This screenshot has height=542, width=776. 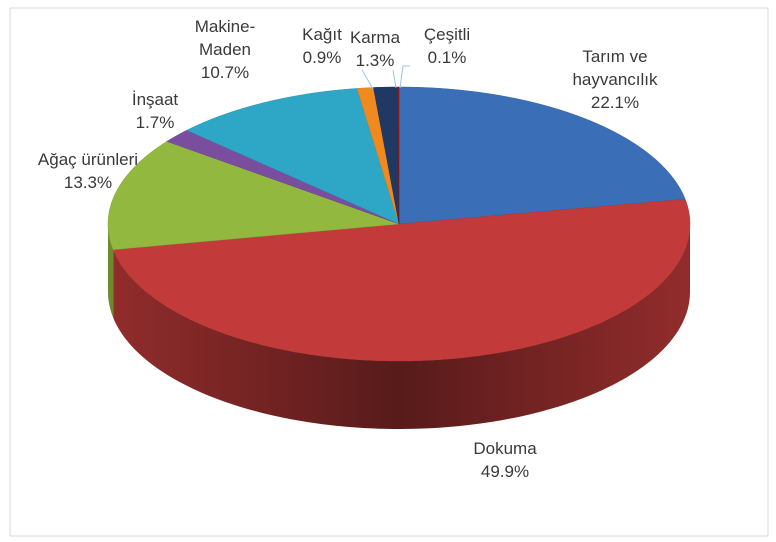 I want to click on label-value: 1.7%, so click(x=155, y=122).